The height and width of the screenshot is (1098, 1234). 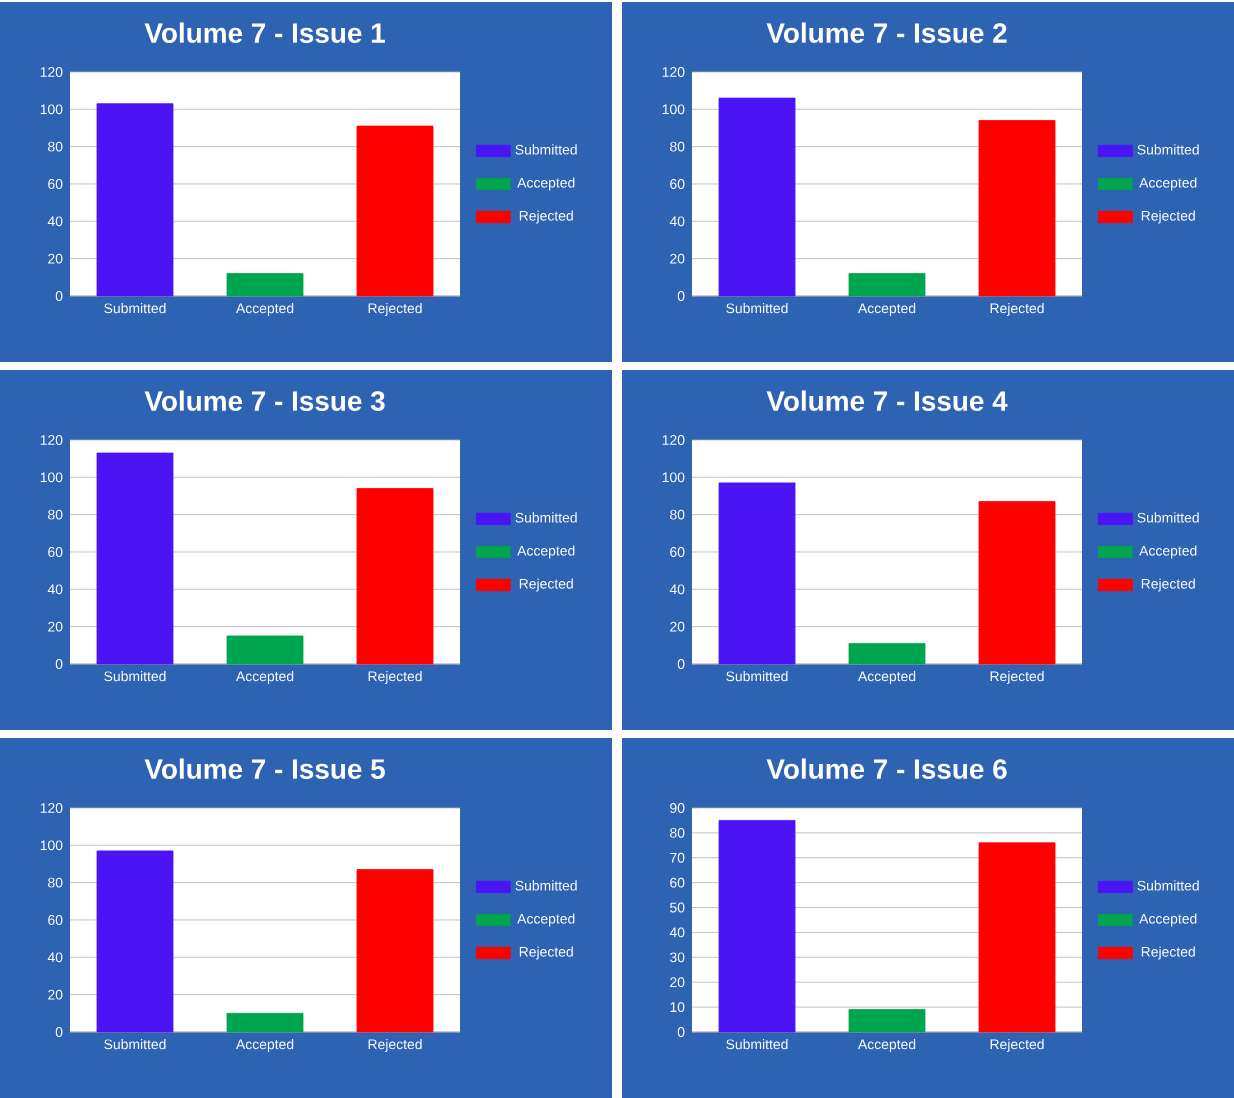 I want to click on chart-title: Volume 7 - Issue 3, so click(x=264, y=400).